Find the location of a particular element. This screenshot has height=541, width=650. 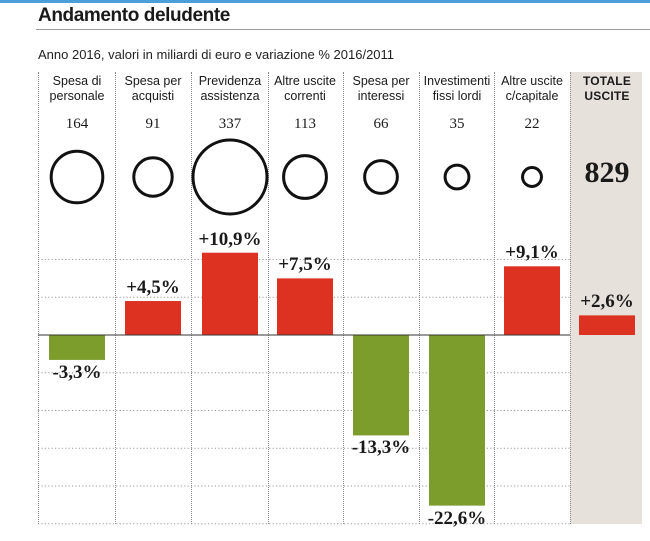

category-label-altre-uscite-capitale: Altre uscite c/capitale is located at coordinates (532, 89).